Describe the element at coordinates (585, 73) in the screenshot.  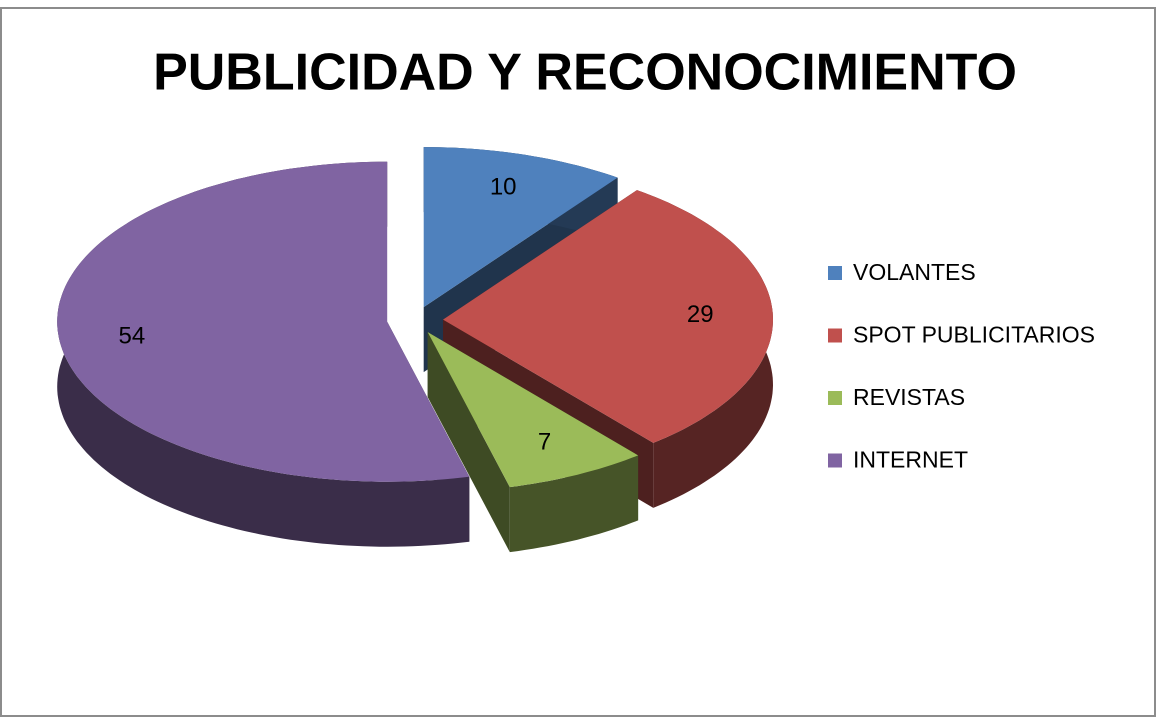
I see `chart-title: PUBLICIDAD Y RECONOCIMIENTO` at that location.